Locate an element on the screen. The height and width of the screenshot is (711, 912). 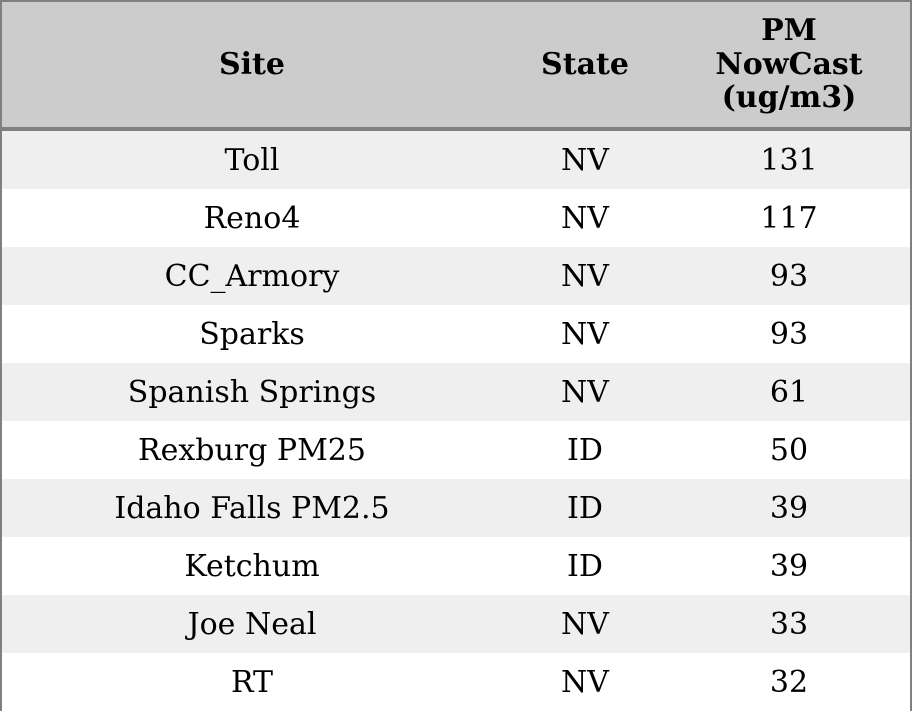
table-row: Idaho Falls PM2.5 ID 39 is located at coordinates (456, 508).